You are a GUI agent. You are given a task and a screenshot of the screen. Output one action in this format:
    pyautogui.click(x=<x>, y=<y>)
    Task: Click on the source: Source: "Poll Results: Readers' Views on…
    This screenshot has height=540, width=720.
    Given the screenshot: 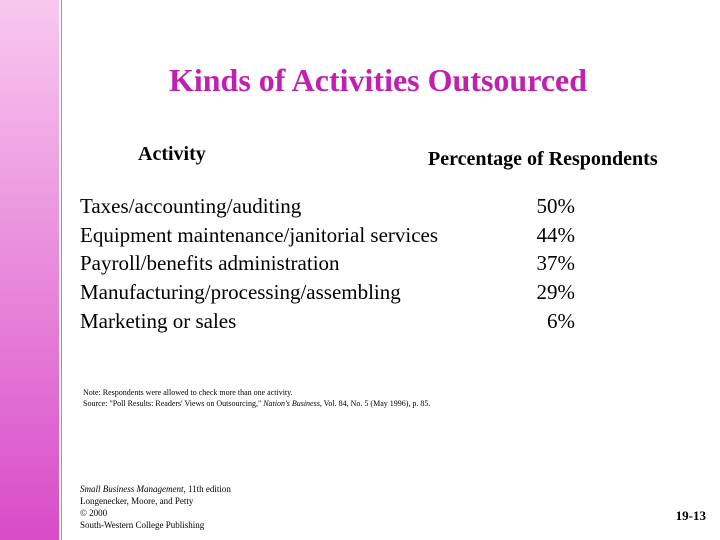 What is the action you would take?
    pyautogui.click(x=256, y=403)
    